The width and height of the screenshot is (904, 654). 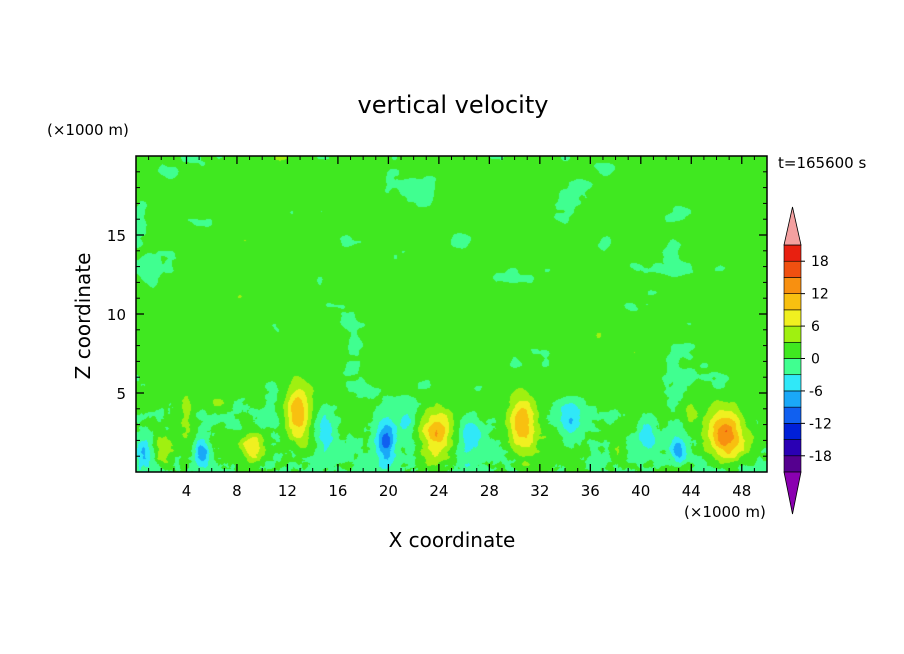 What do you see at coordinates (287, 491) in the screenshot?
I see `x-tick-label: 12` at bounding box center [287, 491].